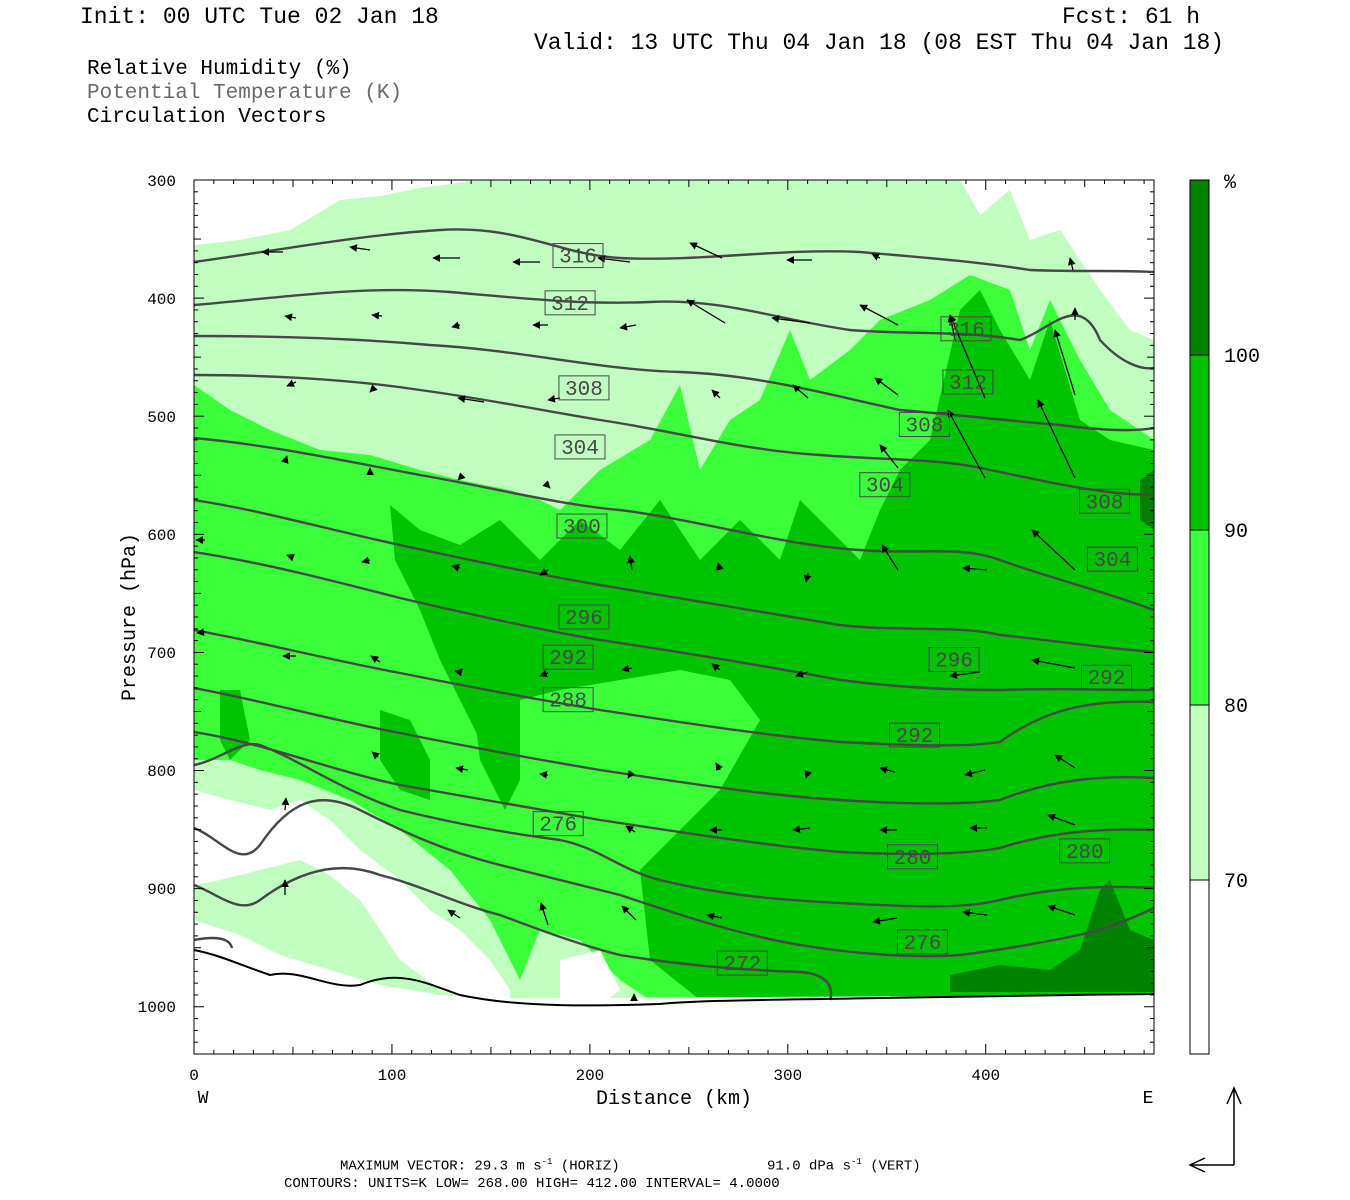 The image size is (1350, 1200). Describe the element at coordinates (161, 654) in the screenshot. I see `y-tick-label: 700` at that location.